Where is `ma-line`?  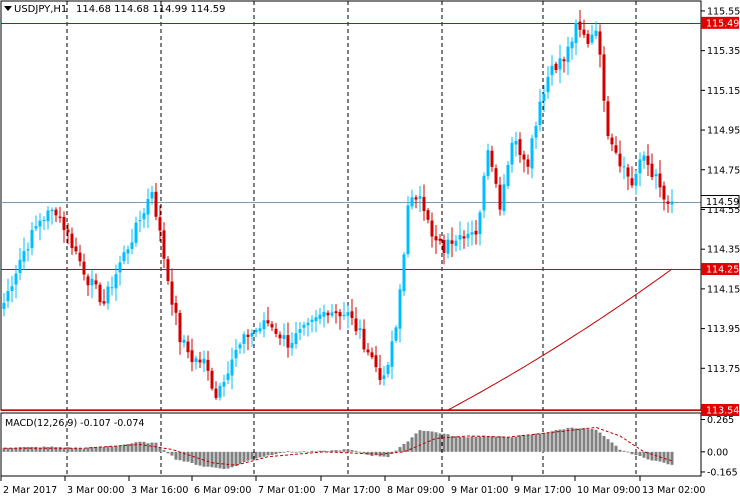 ma-line is located at coordinates (560, 339).